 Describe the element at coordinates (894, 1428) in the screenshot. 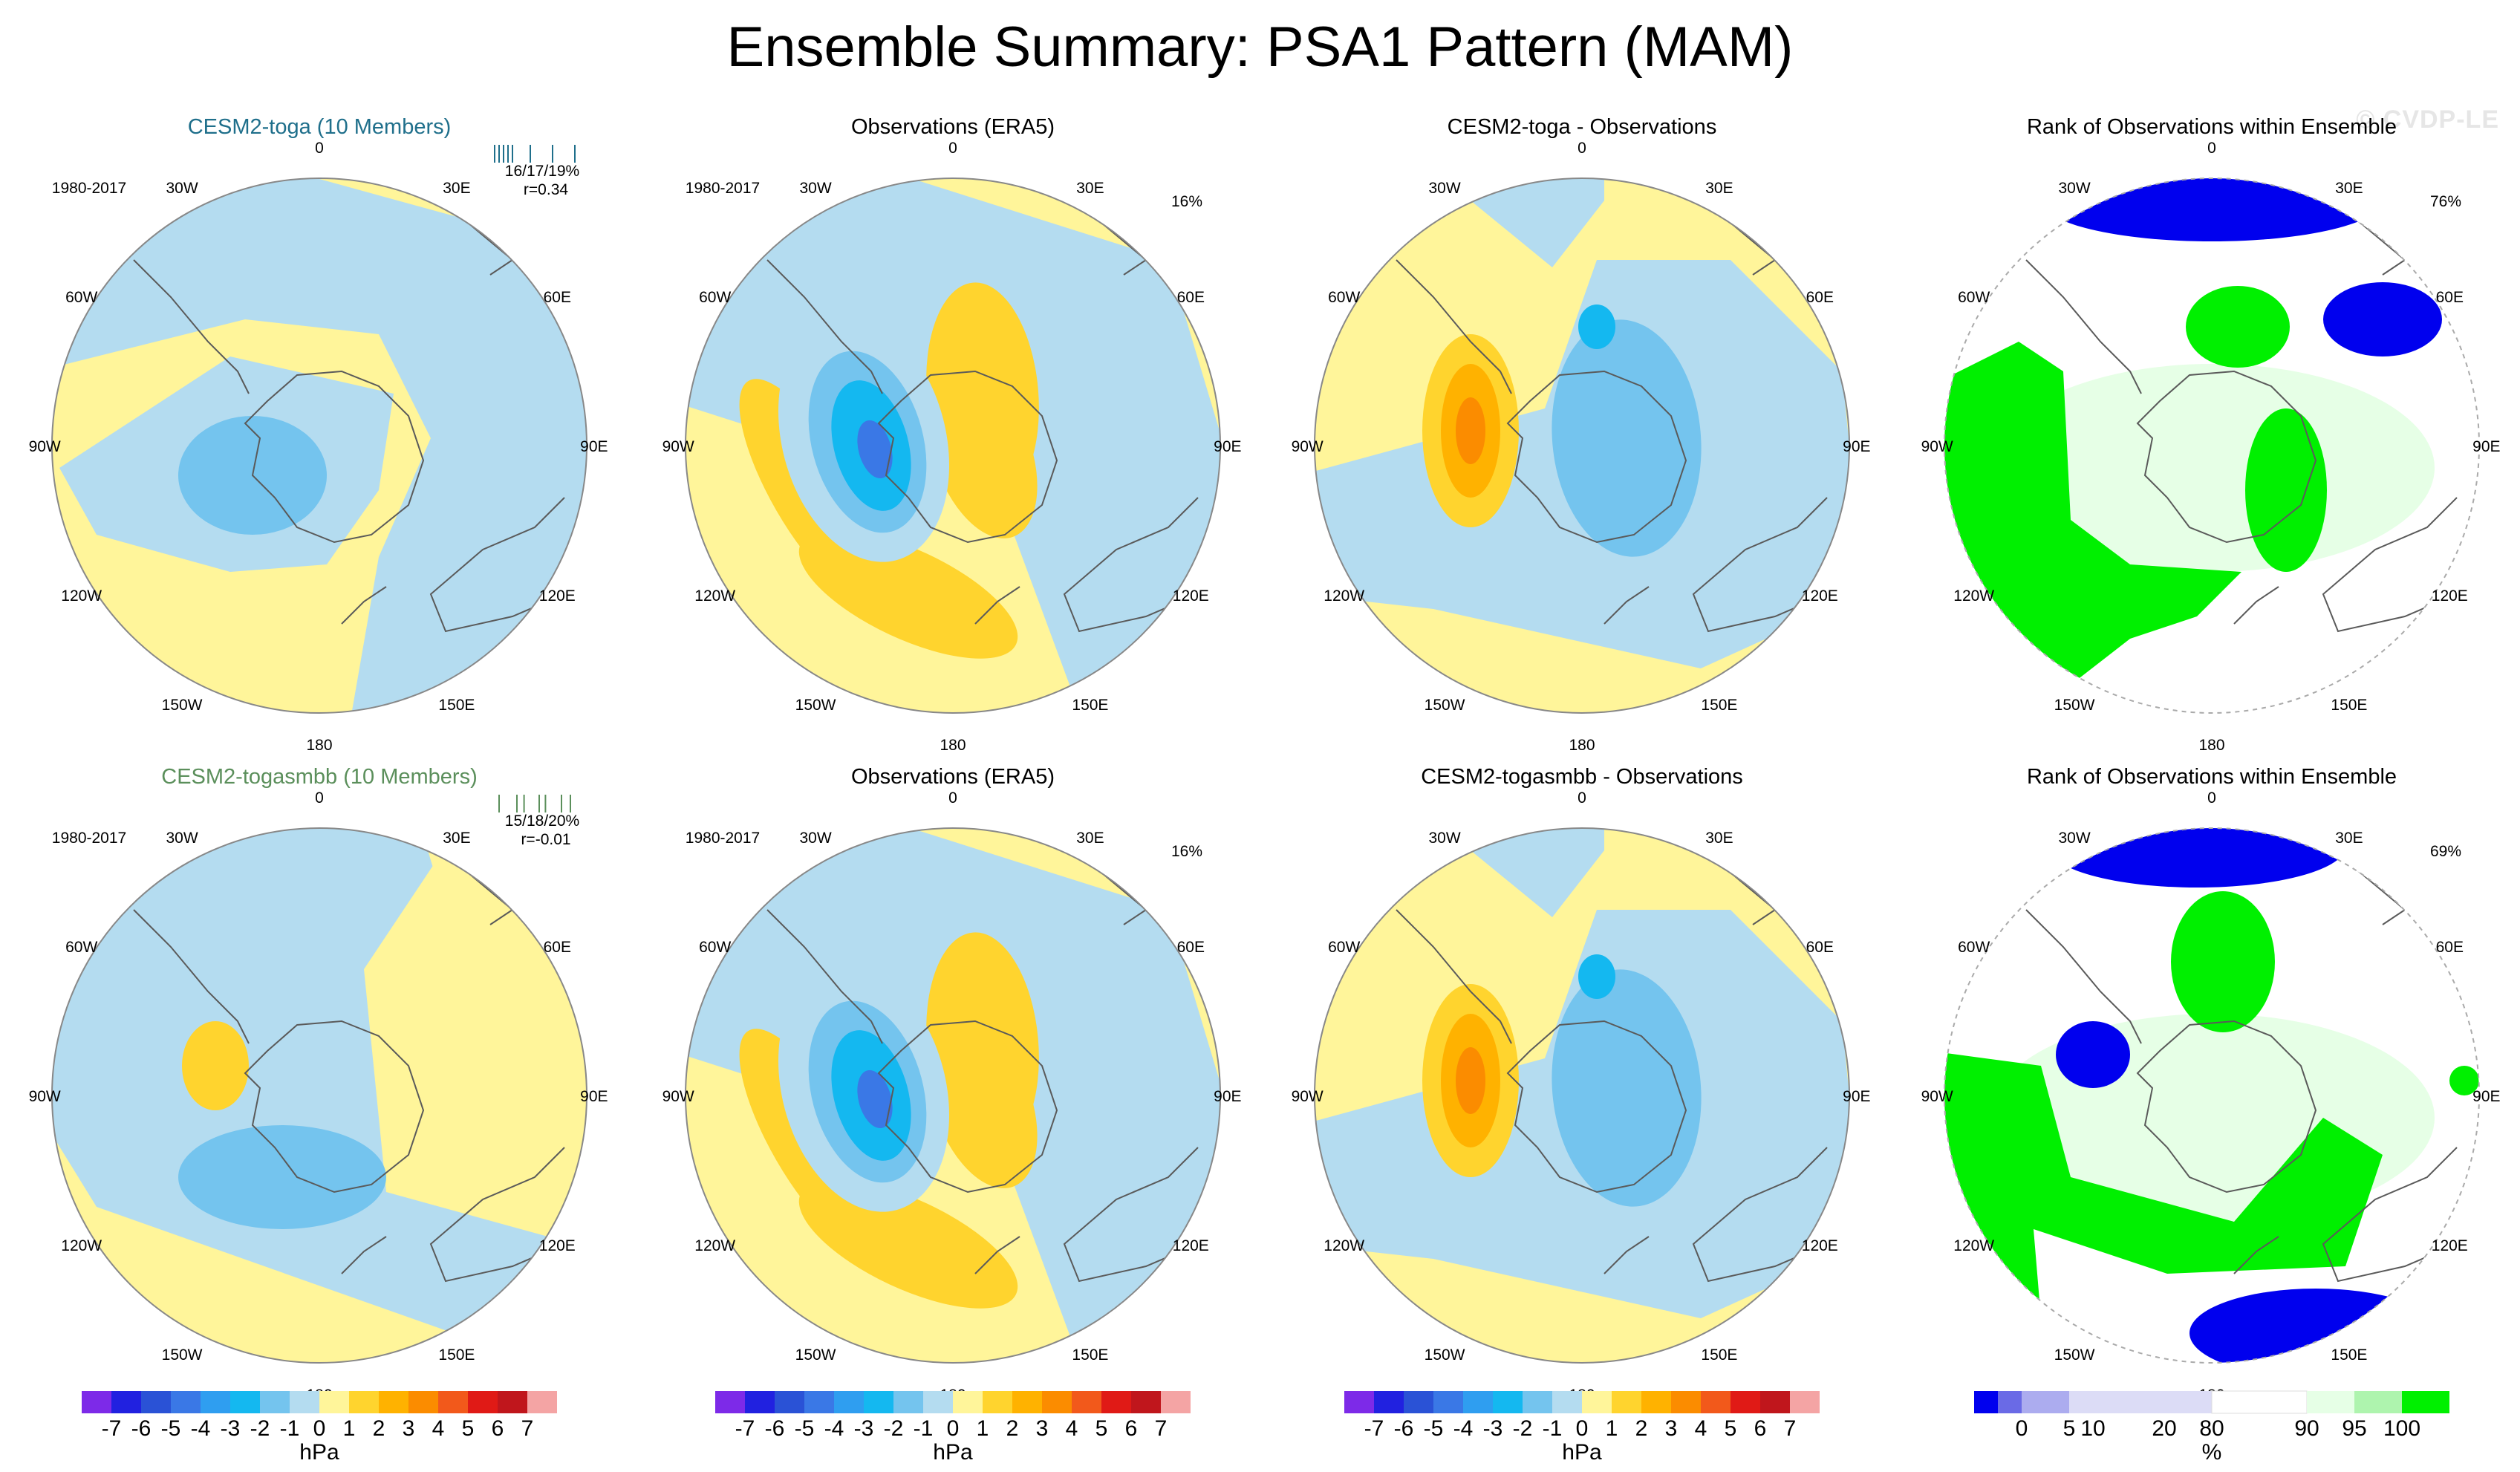

I see `colorbar-tick-label: -2` at that location.